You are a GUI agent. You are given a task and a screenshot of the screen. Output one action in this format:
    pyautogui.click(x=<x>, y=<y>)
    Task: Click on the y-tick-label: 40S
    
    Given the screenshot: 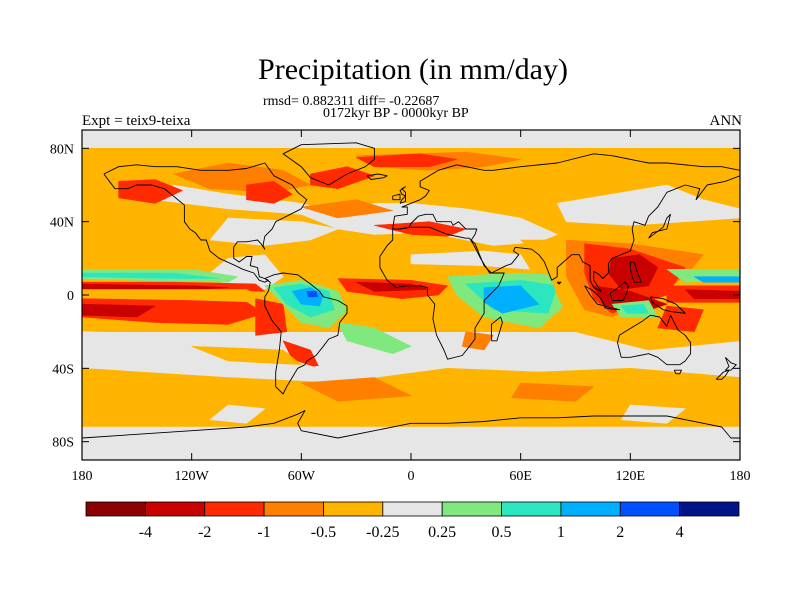 What is the action you would take?
    pyautogui.click(x=63, y=369)
    